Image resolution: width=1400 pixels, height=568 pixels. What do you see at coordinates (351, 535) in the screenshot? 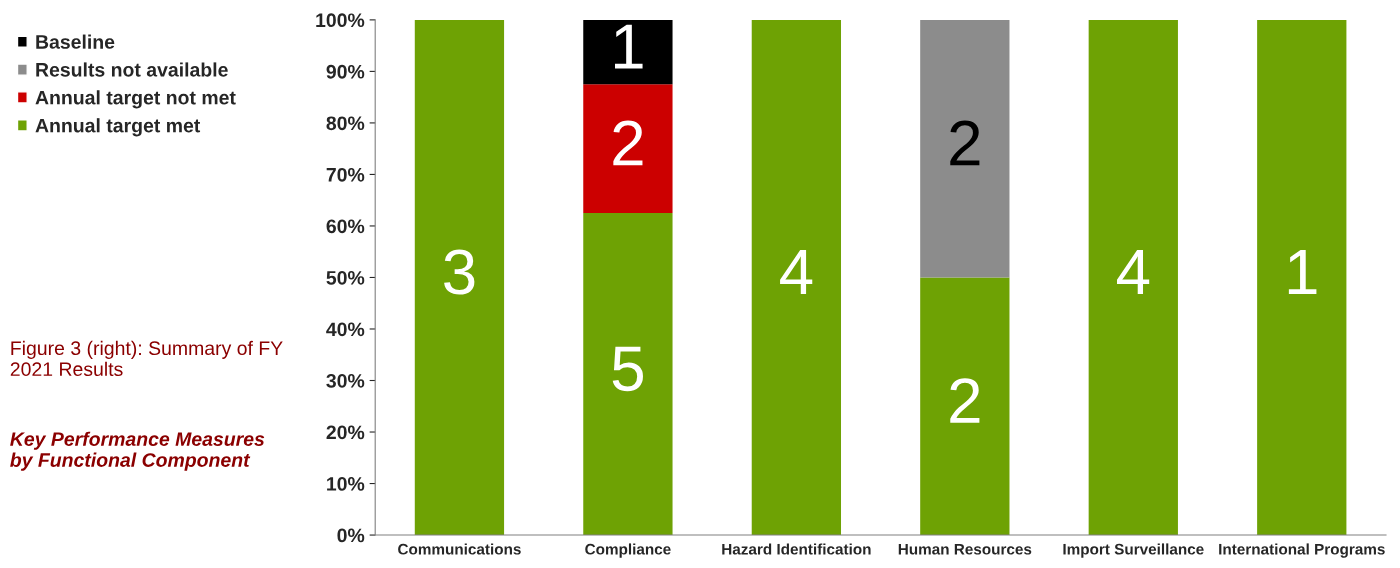
I see `y-tick-label: 0%` at bounding box center [351, 535].